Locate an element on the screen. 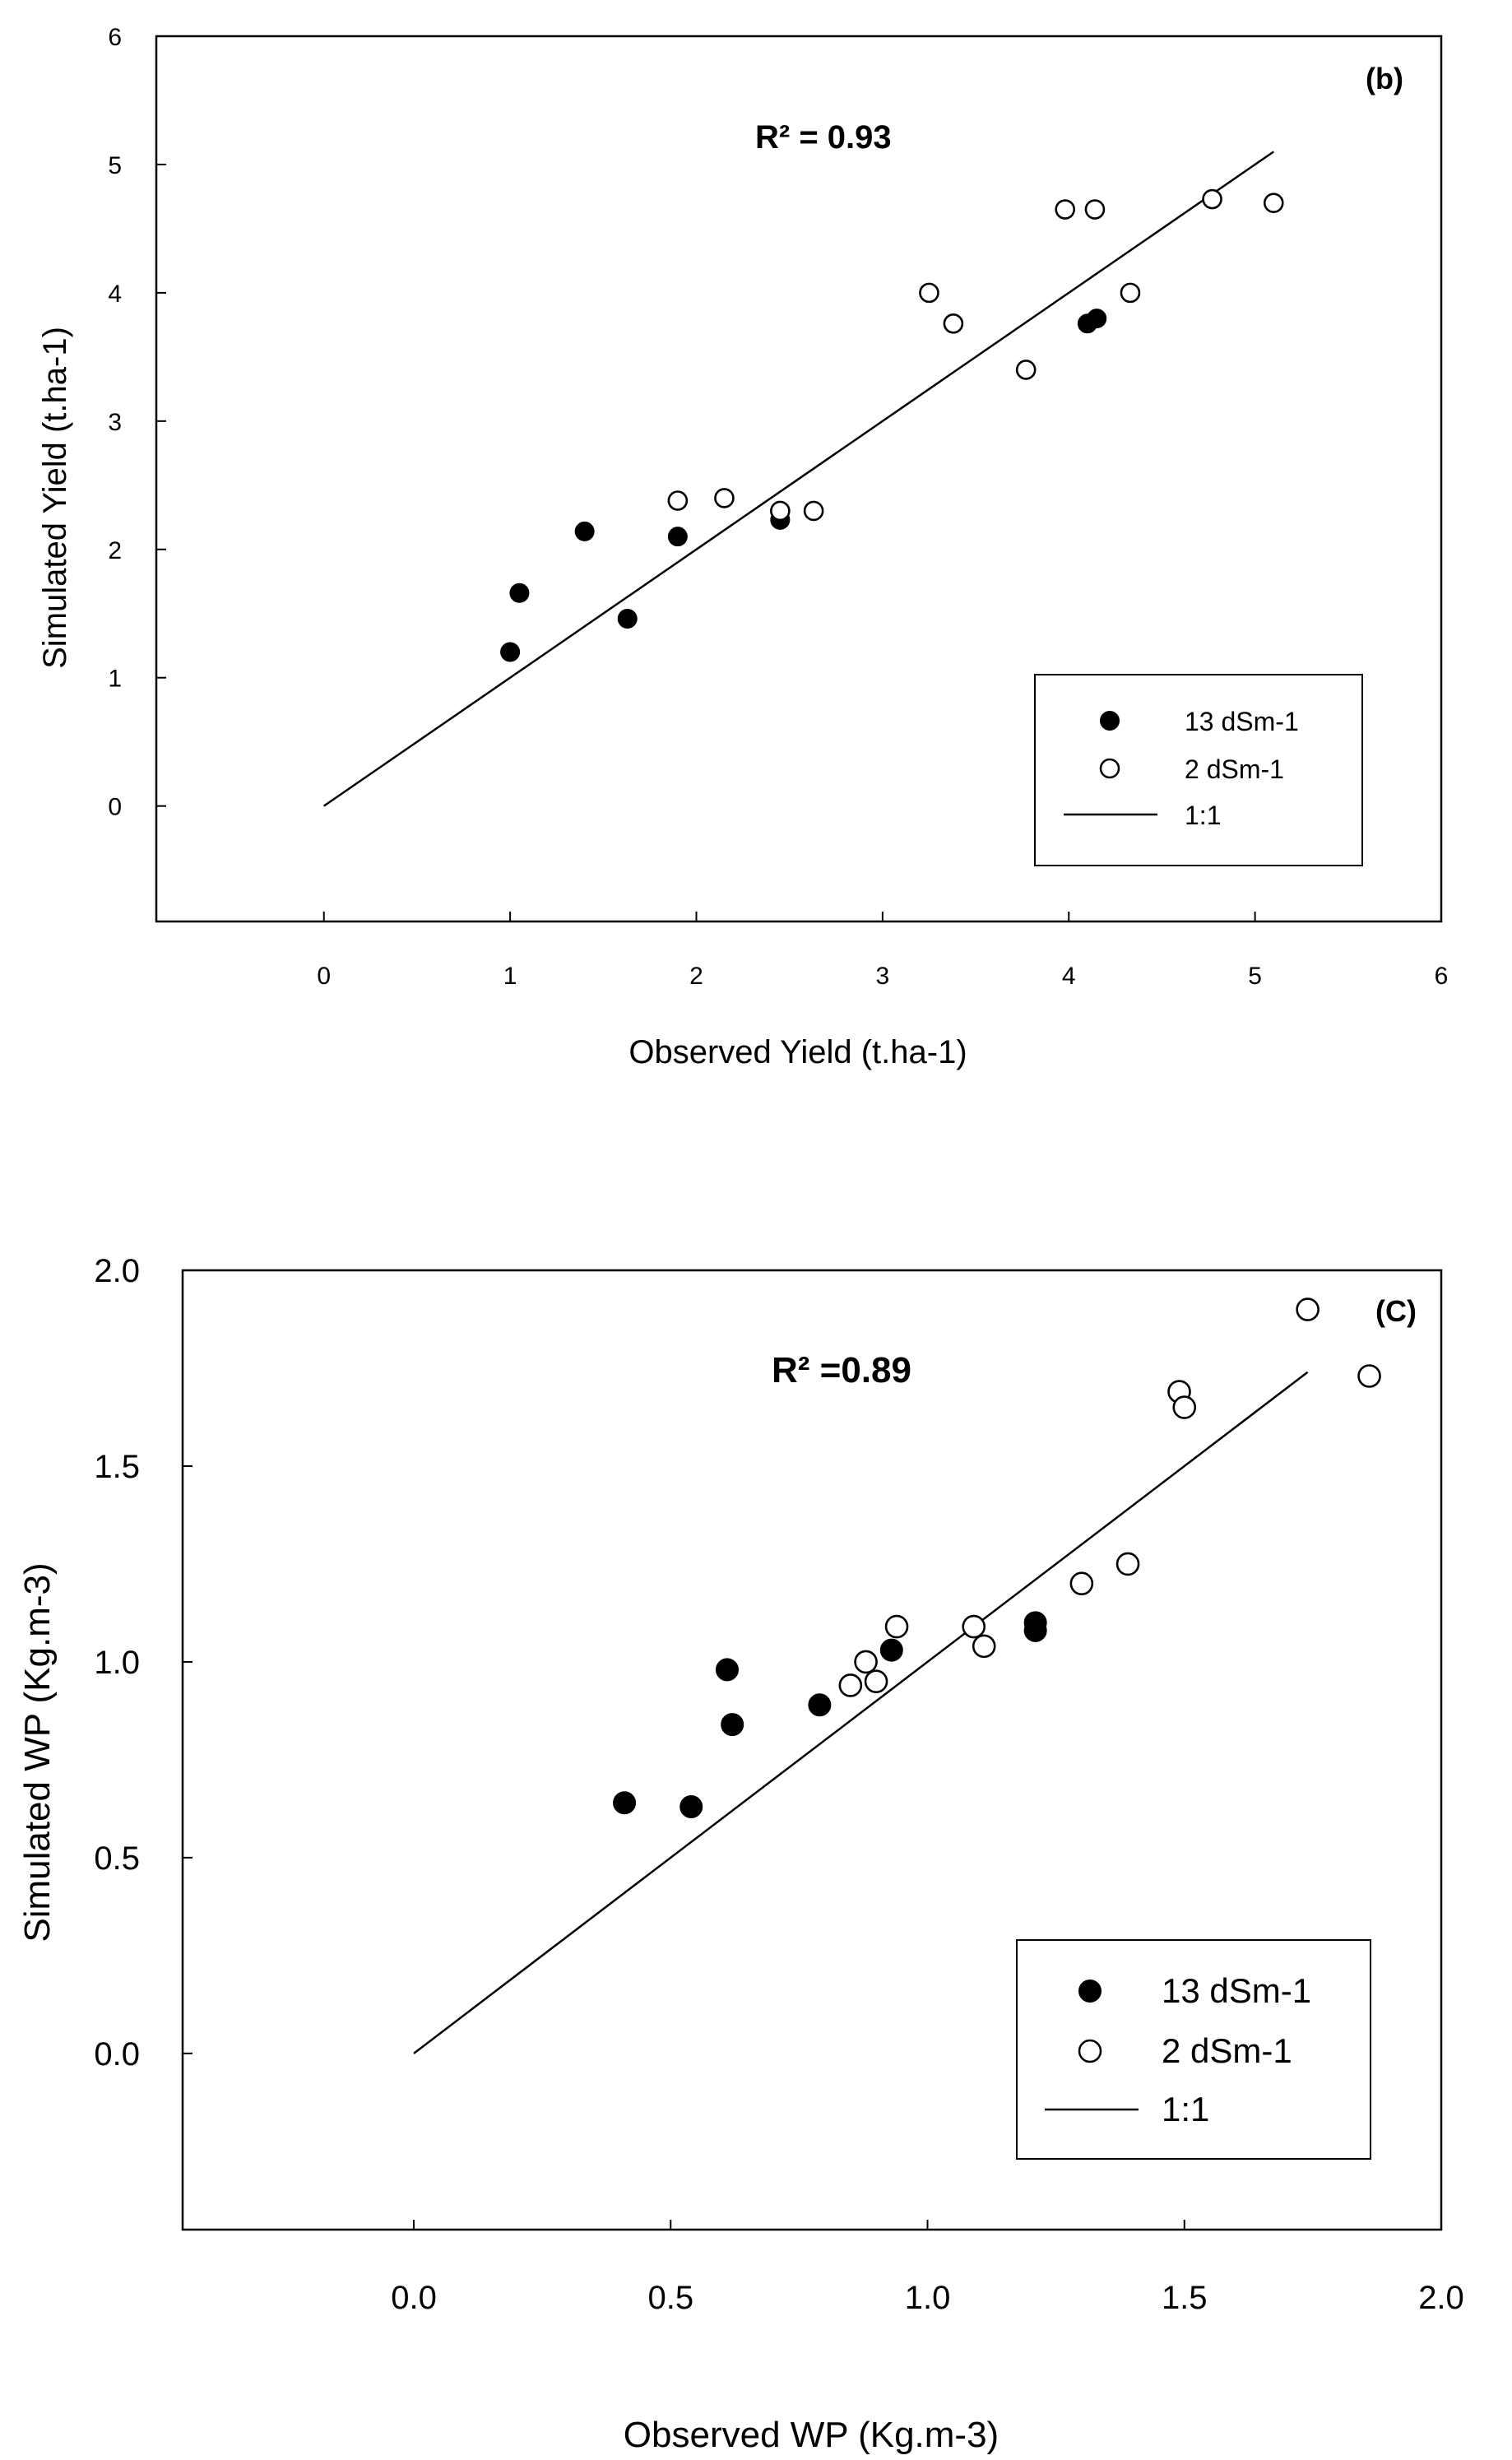 The height and width of the screenshot is (2460, 1512). chart-b-x-tick-label: 1 is located at coordinates (510, 976).